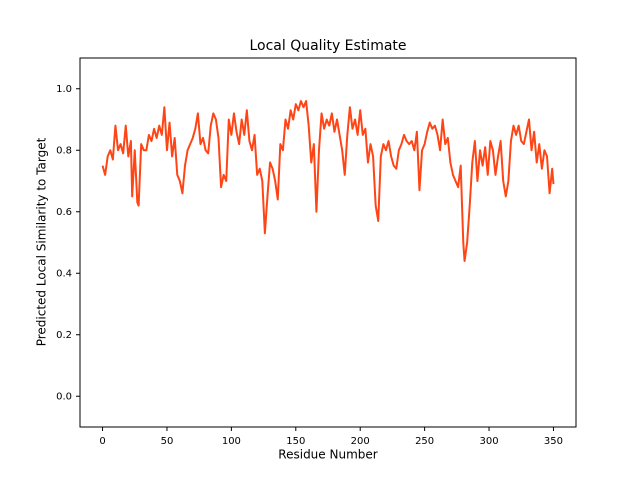 The image size is (640, 480). Describe the element at coordinates (553, 441) in the screenshot. I see `x-tick-label: 350` at that location.